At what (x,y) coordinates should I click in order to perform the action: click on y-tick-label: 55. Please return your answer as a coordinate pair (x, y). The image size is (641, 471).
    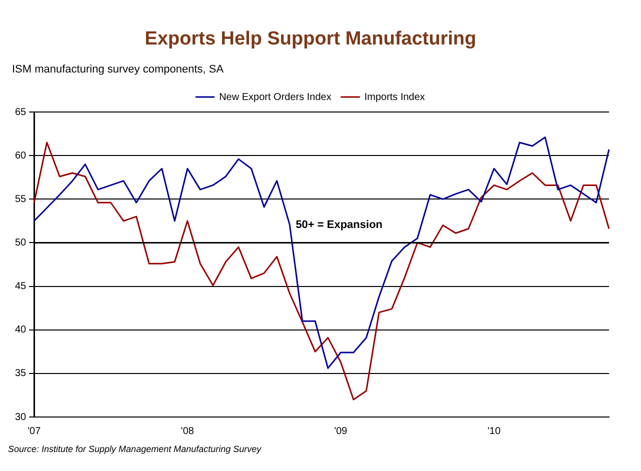
    Looking at the image, I should click on (21, 199).